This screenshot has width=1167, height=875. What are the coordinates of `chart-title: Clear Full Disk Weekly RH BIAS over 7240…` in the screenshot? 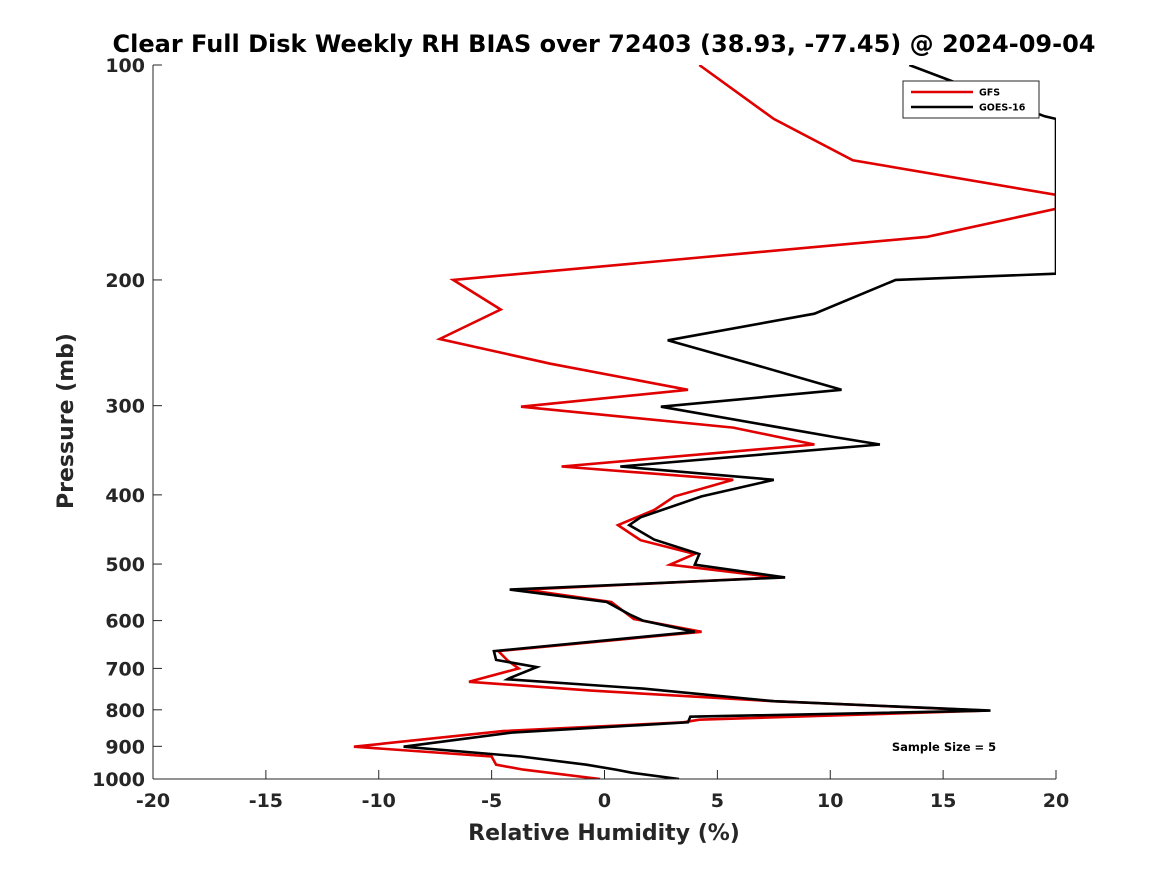 It's located at (604, 44).